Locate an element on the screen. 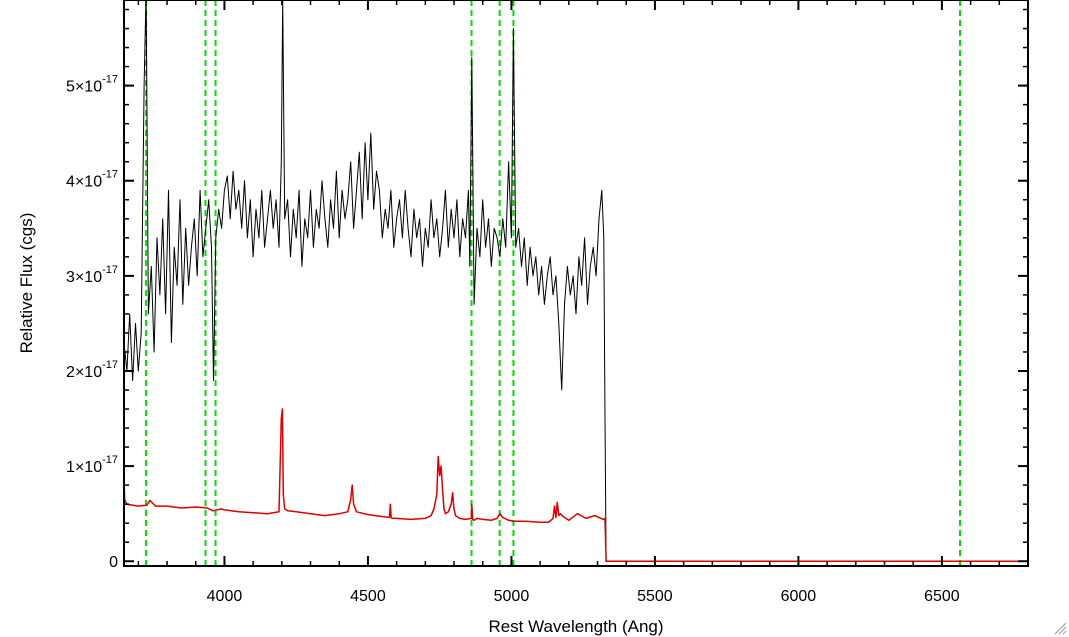 The image size is (1069, 637). y-tick-label: 2×10⁻¹⁷ is located at coordinates (92, 370).